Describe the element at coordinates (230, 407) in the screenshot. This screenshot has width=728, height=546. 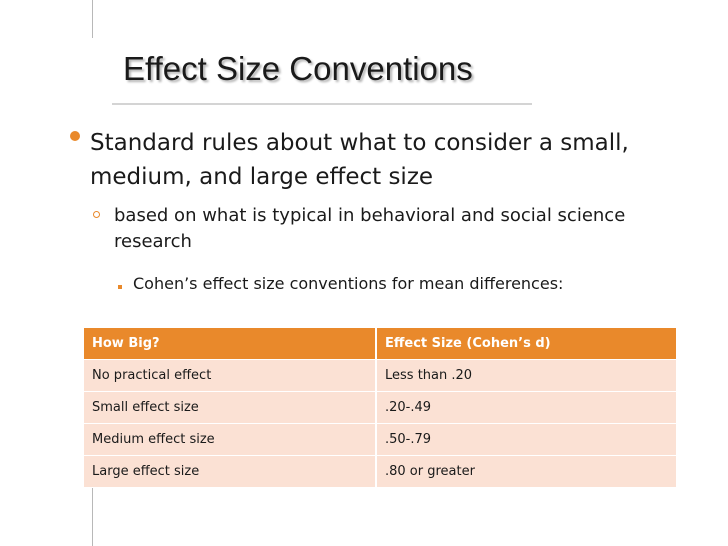
I see `table-cell: Small effect size` at that location.